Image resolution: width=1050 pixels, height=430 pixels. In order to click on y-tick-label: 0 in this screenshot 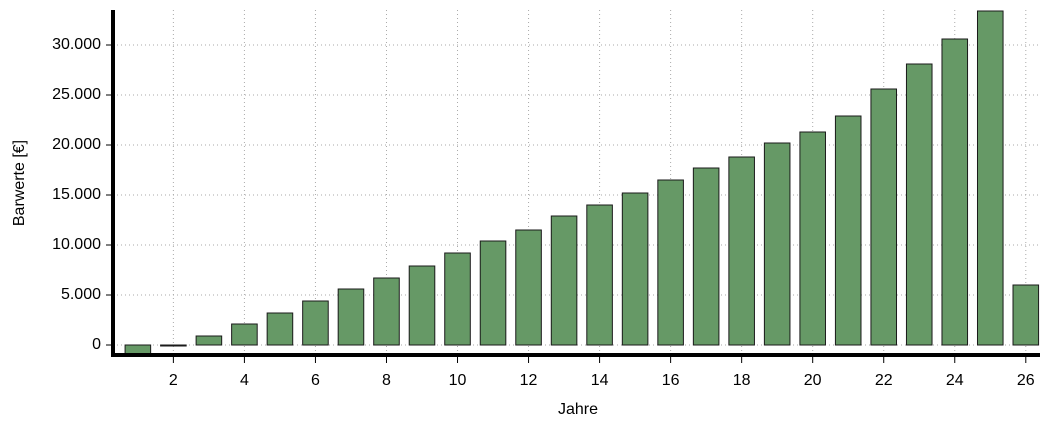, I will do `click(96, 344)`.